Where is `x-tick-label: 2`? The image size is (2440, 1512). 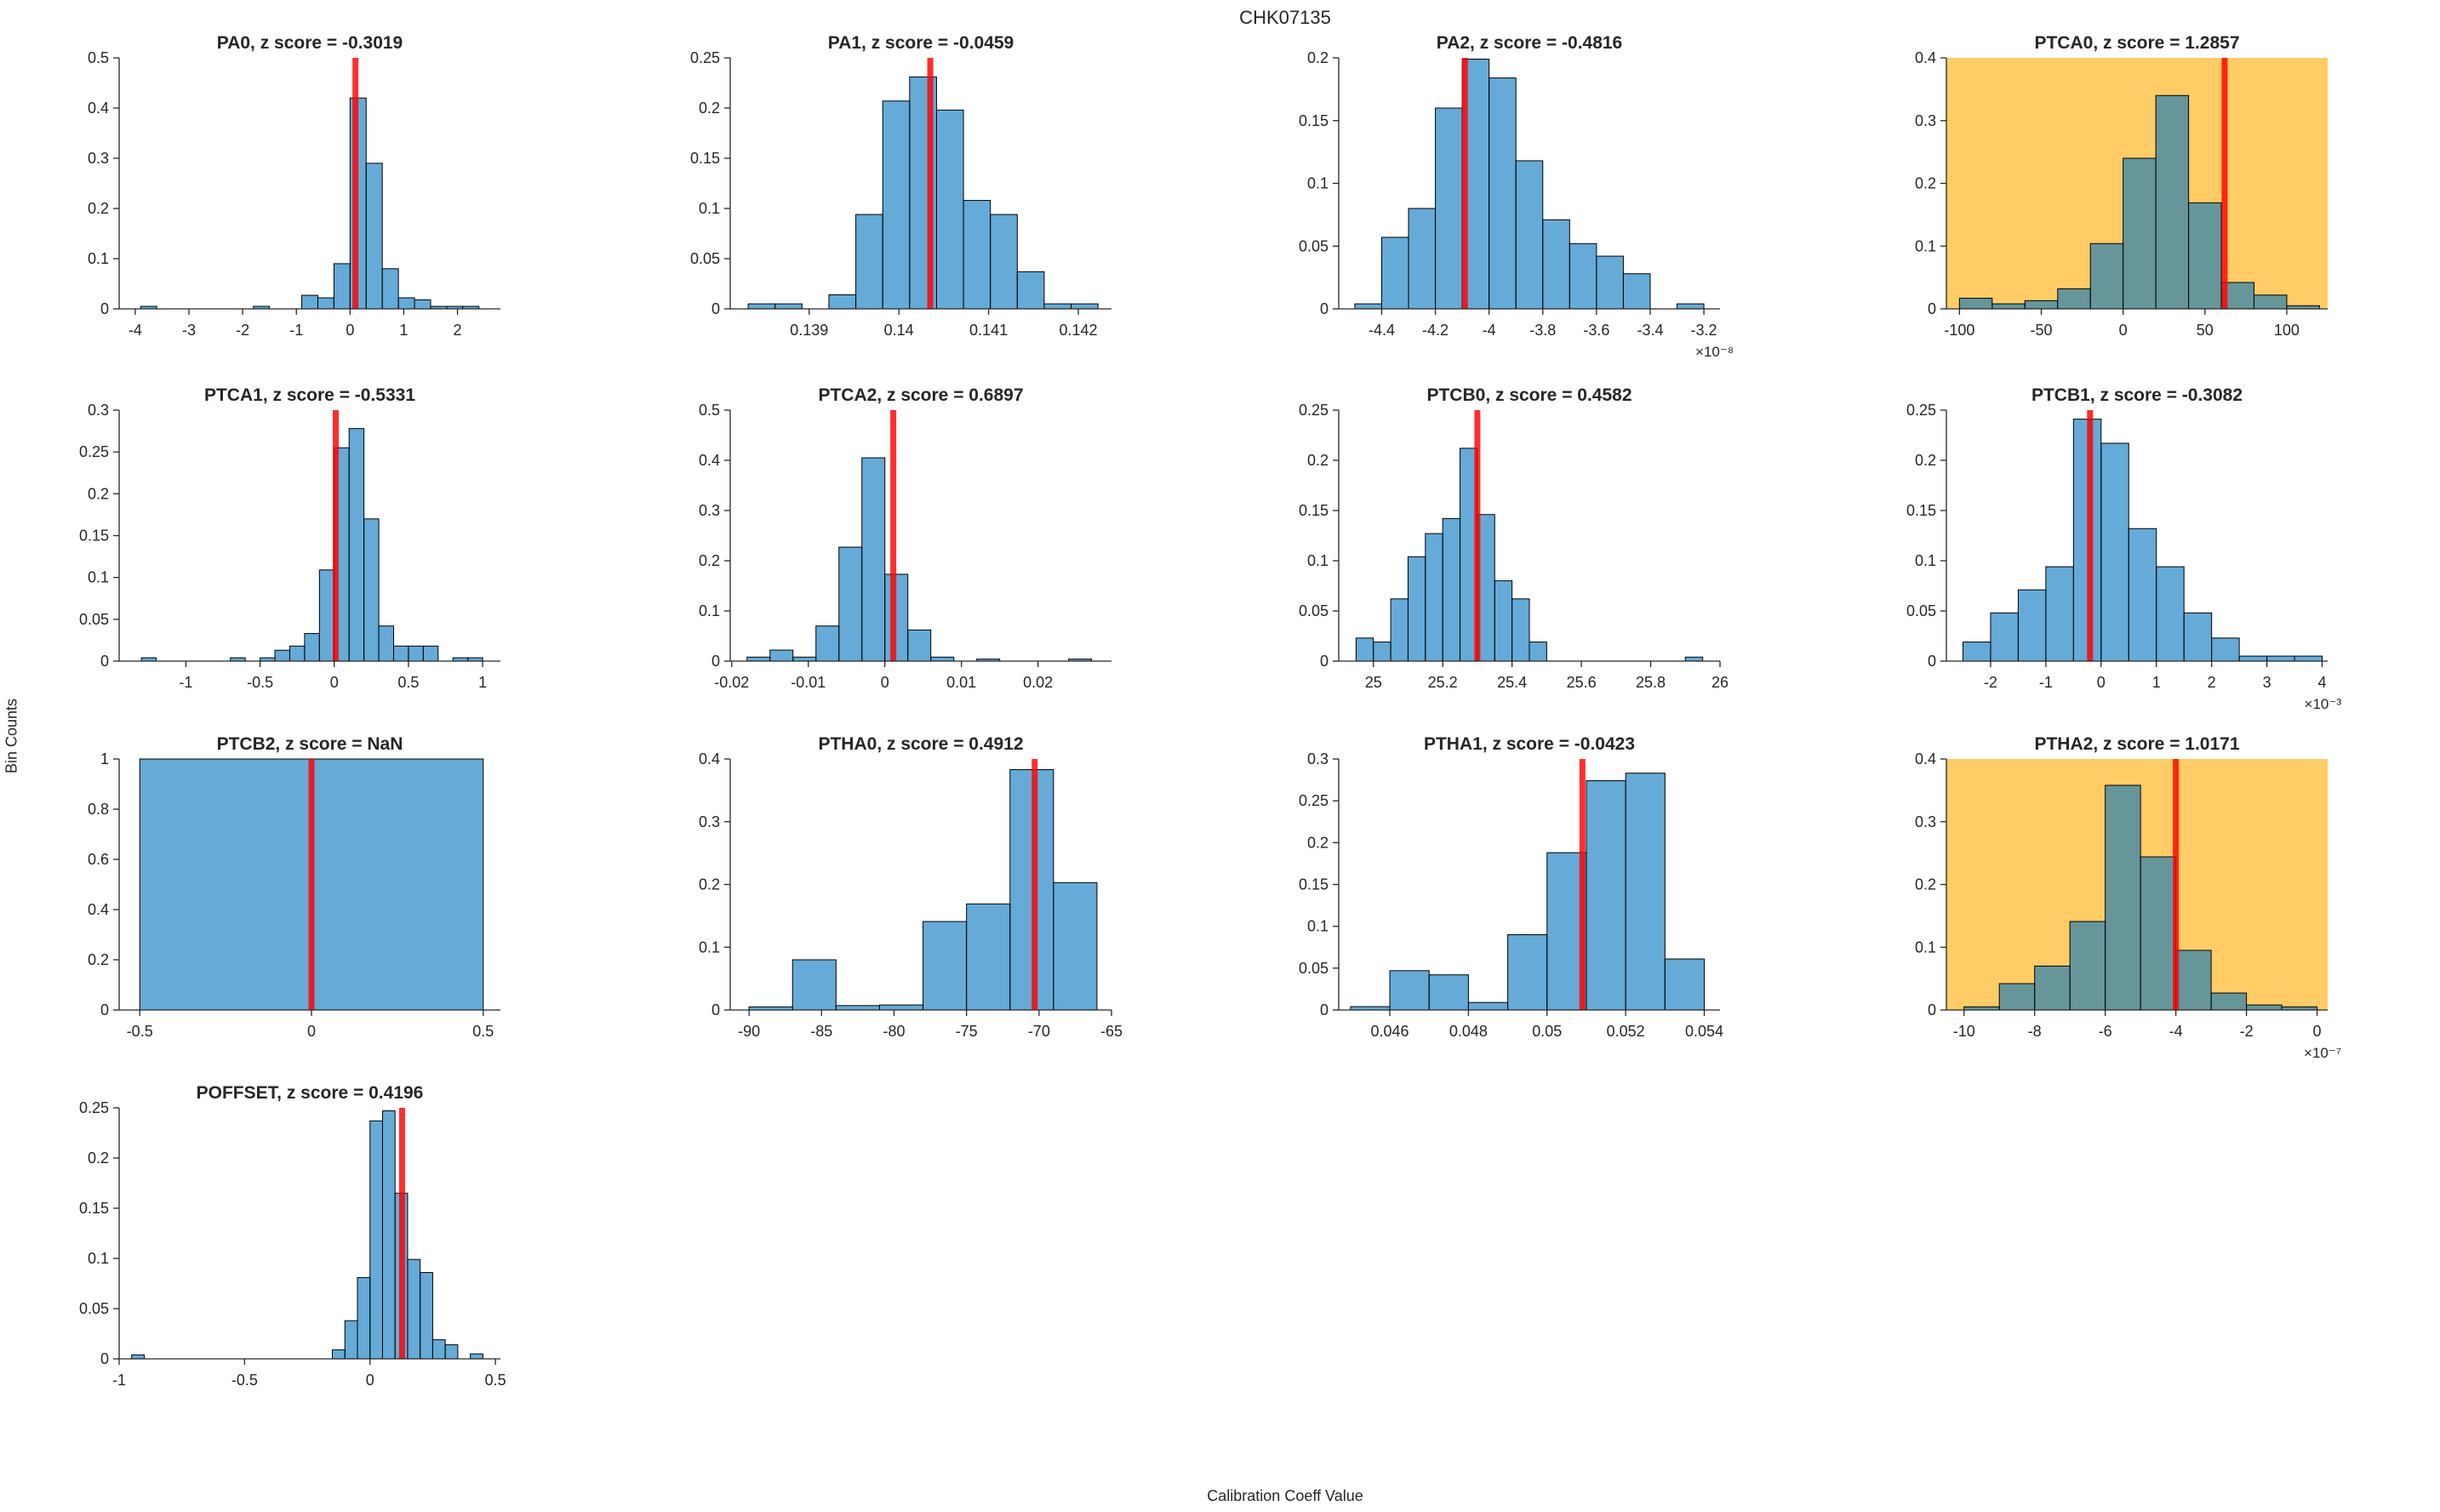 x-tick-label: 2 is located at coordinates (458, 330).